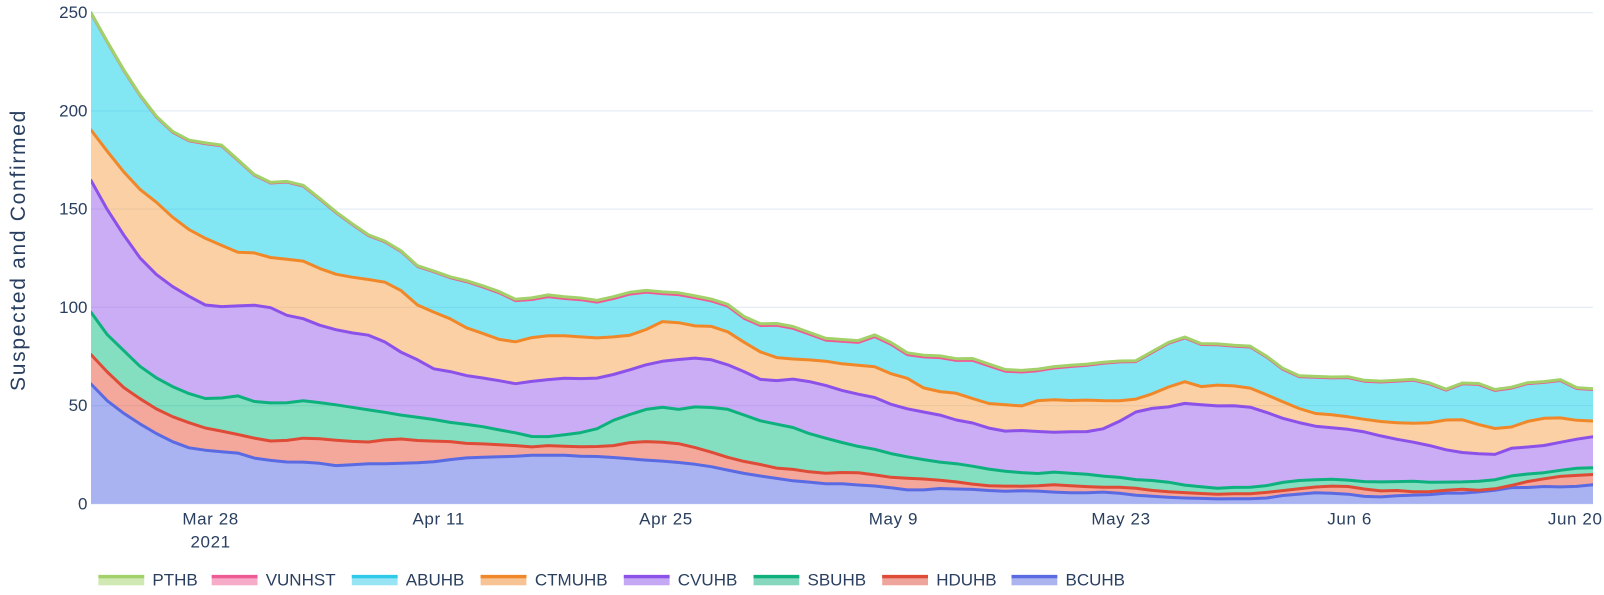 This screenshot has width=1604, height=595. What do you see at coordinates (210, 542) in the screenshot?
I see `svg-text: 2021` at bounding box center [210, 542].